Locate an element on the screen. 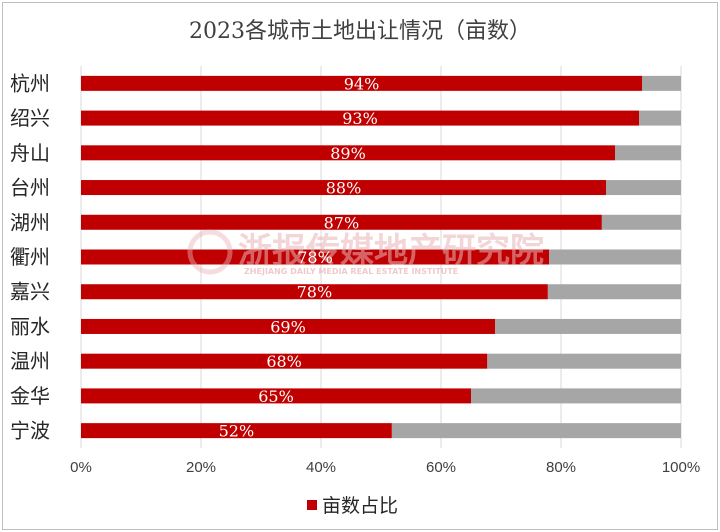  category-label: 杭州 is located at coordinates (30, 83).